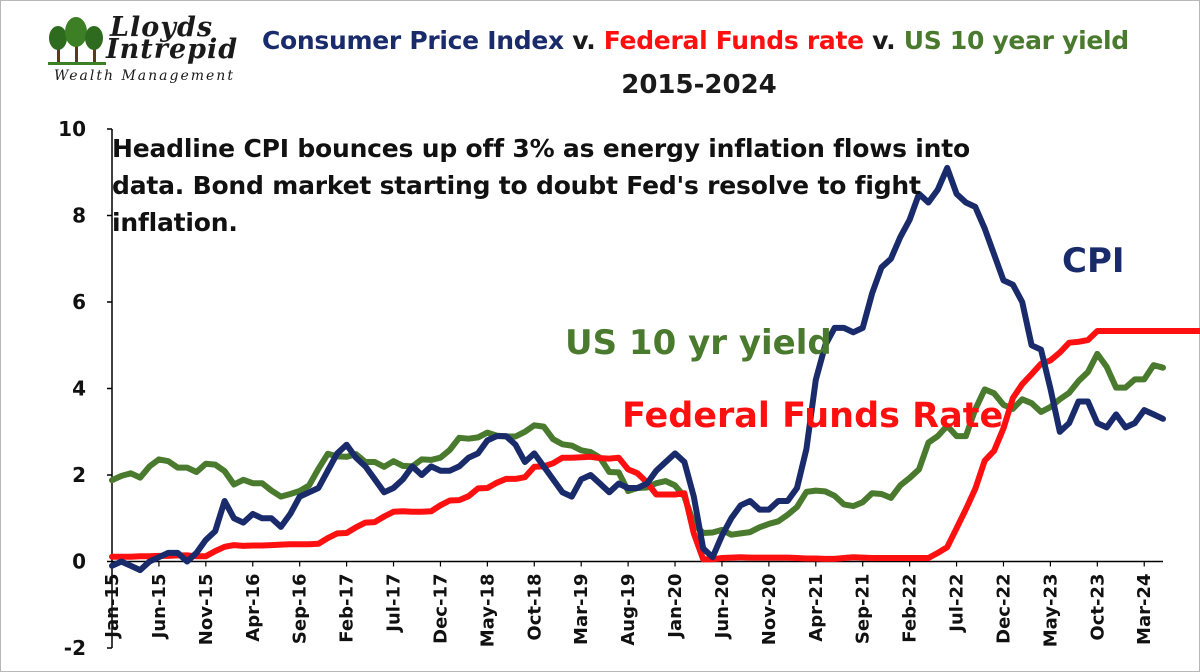  Describe the element at coordinates (487, 611) in the screenshot. I see `x-tick-label: May-18` at that location.